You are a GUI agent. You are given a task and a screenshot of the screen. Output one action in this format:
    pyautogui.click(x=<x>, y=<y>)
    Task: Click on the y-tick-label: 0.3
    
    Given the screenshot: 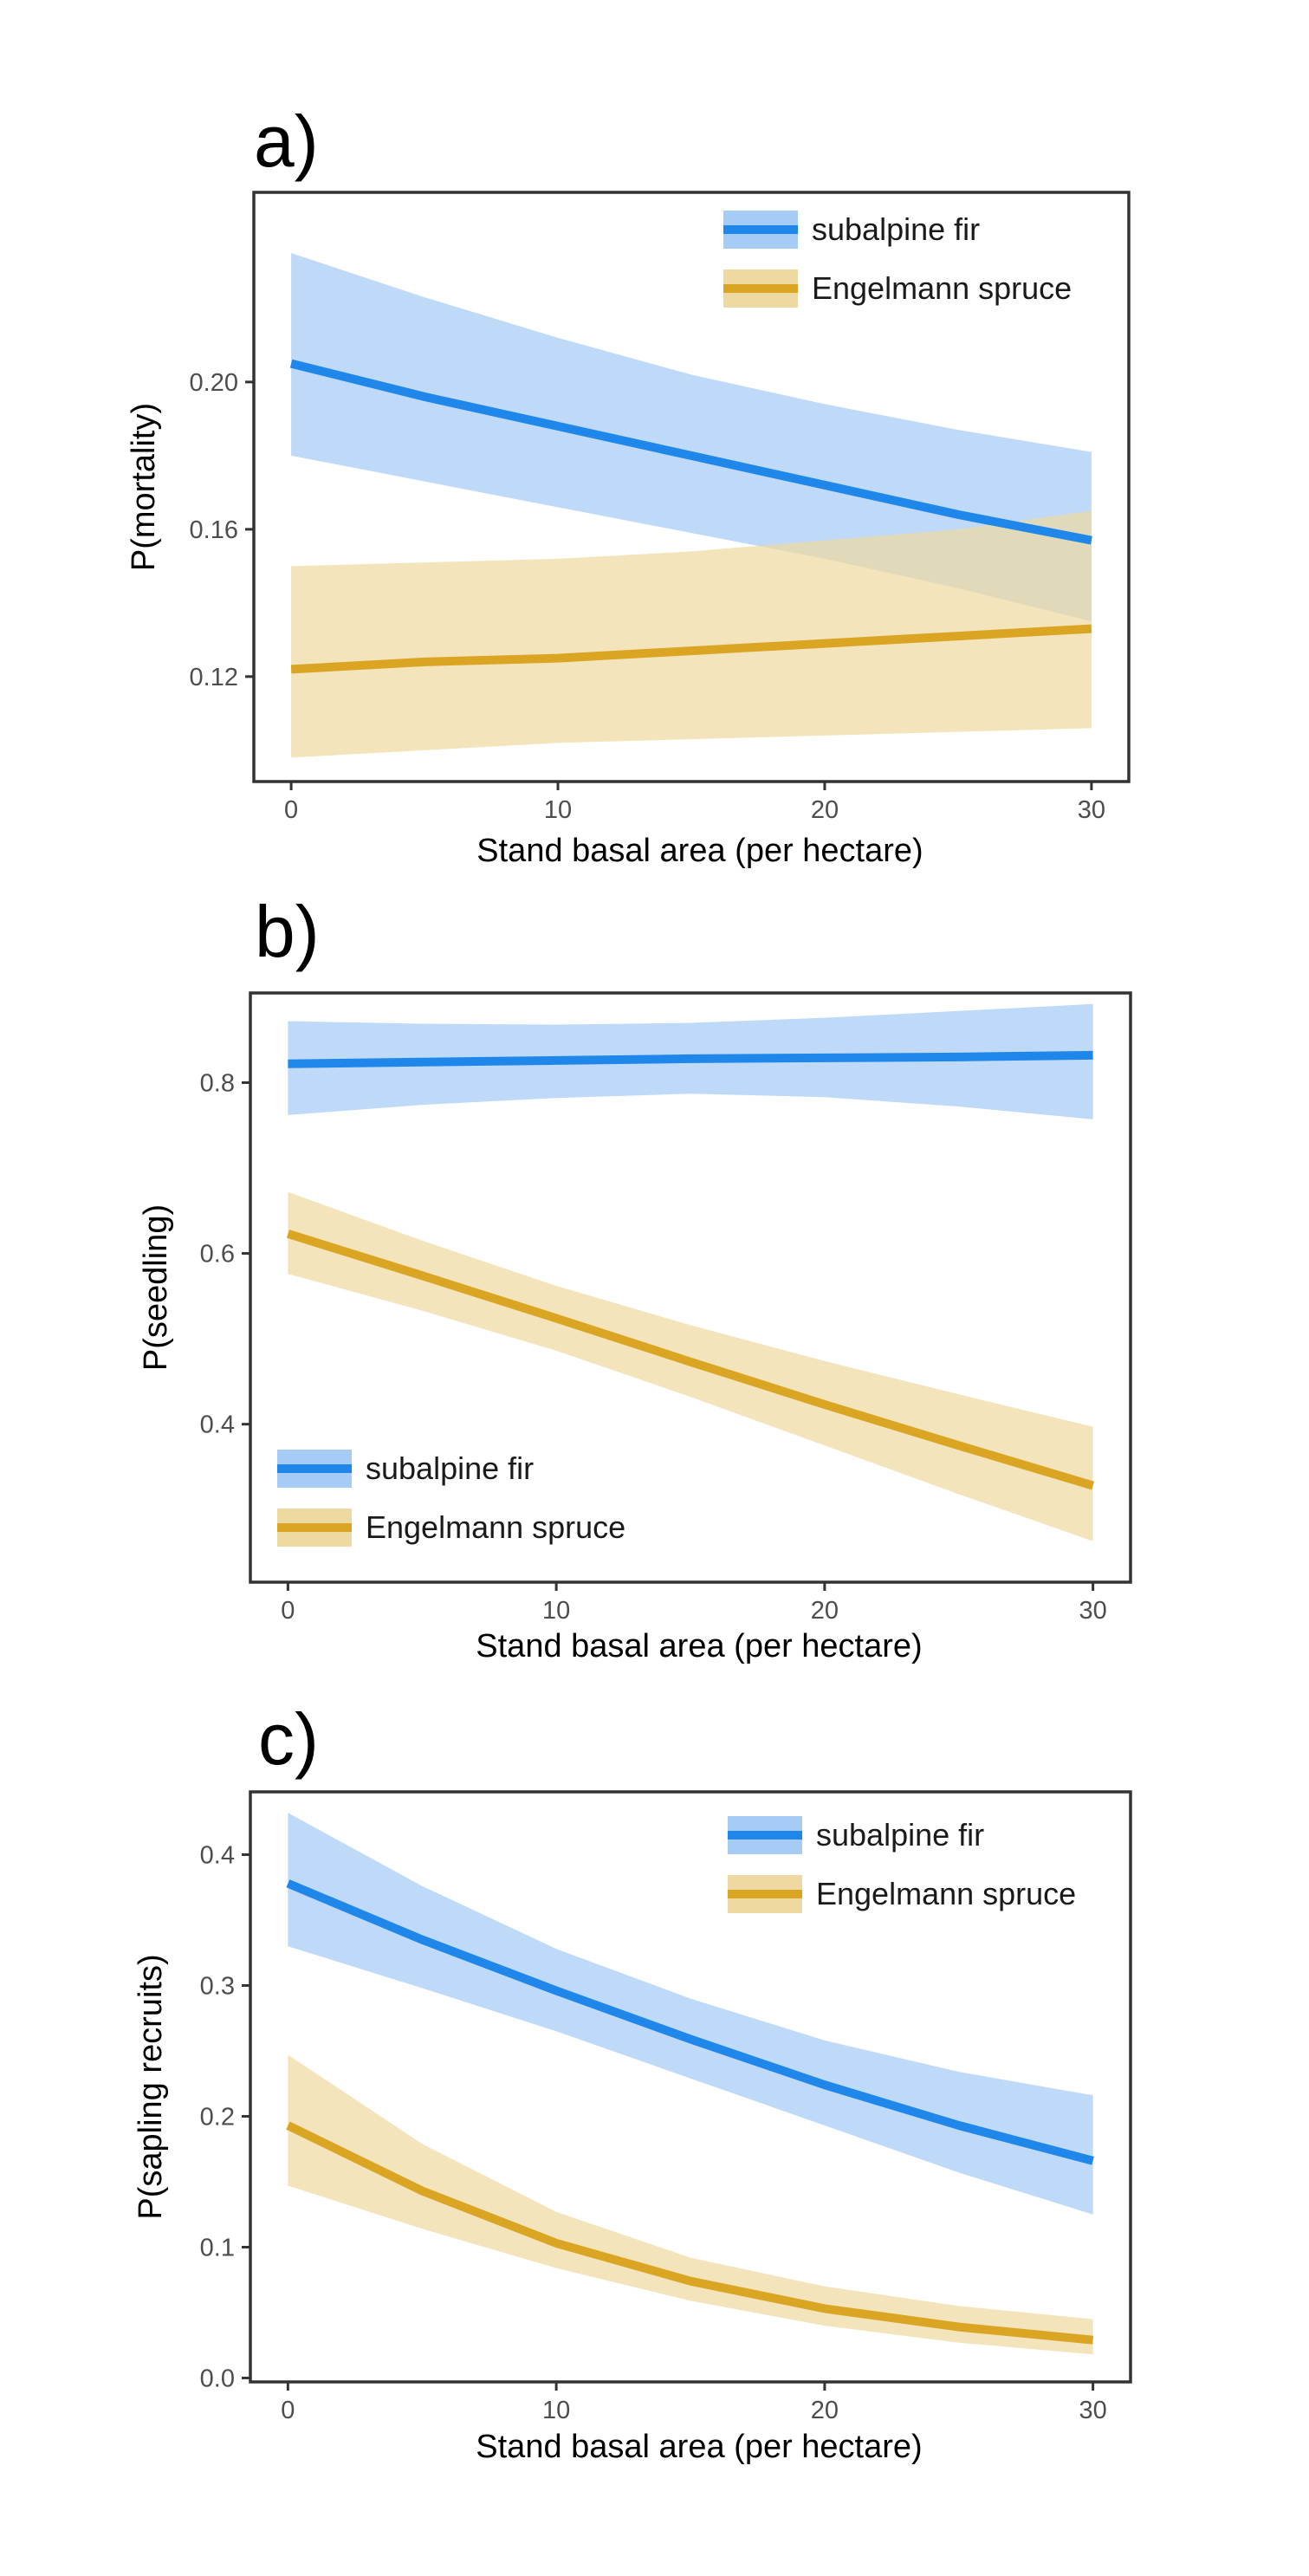 What is the action you would take?
    pyautogui.click(x=218, y=1986)
    